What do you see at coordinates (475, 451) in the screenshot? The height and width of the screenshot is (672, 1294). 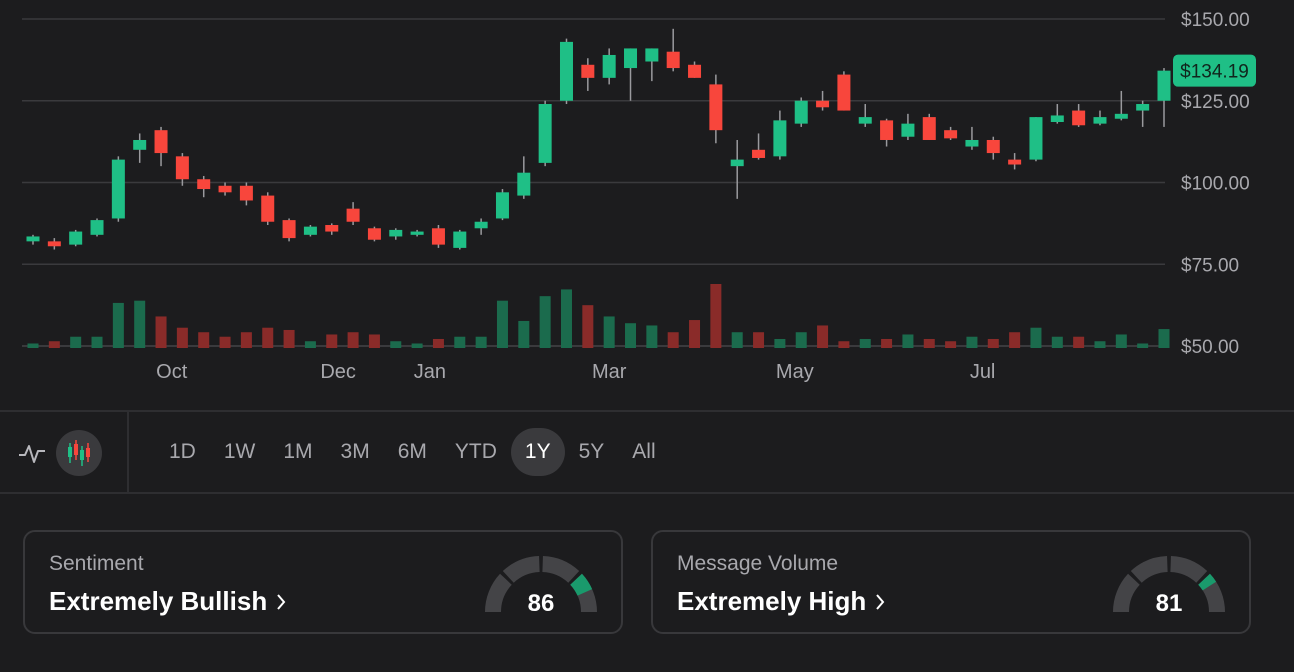 I see `range-ytd: YTD` at bounding box center [475, 451].